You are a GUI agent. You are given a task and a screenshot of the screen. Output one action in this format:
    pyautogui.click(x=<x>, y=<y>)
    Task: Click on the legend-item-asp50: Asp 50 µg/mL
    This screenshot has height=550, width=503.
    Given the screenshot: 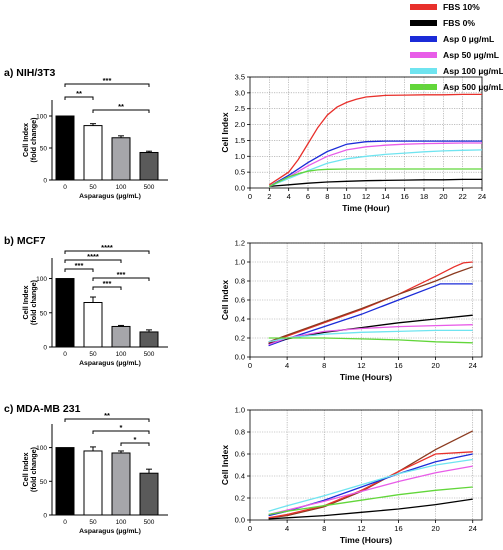 What is the action you would take?
    pyautogui.click(x=456, y=56)
    